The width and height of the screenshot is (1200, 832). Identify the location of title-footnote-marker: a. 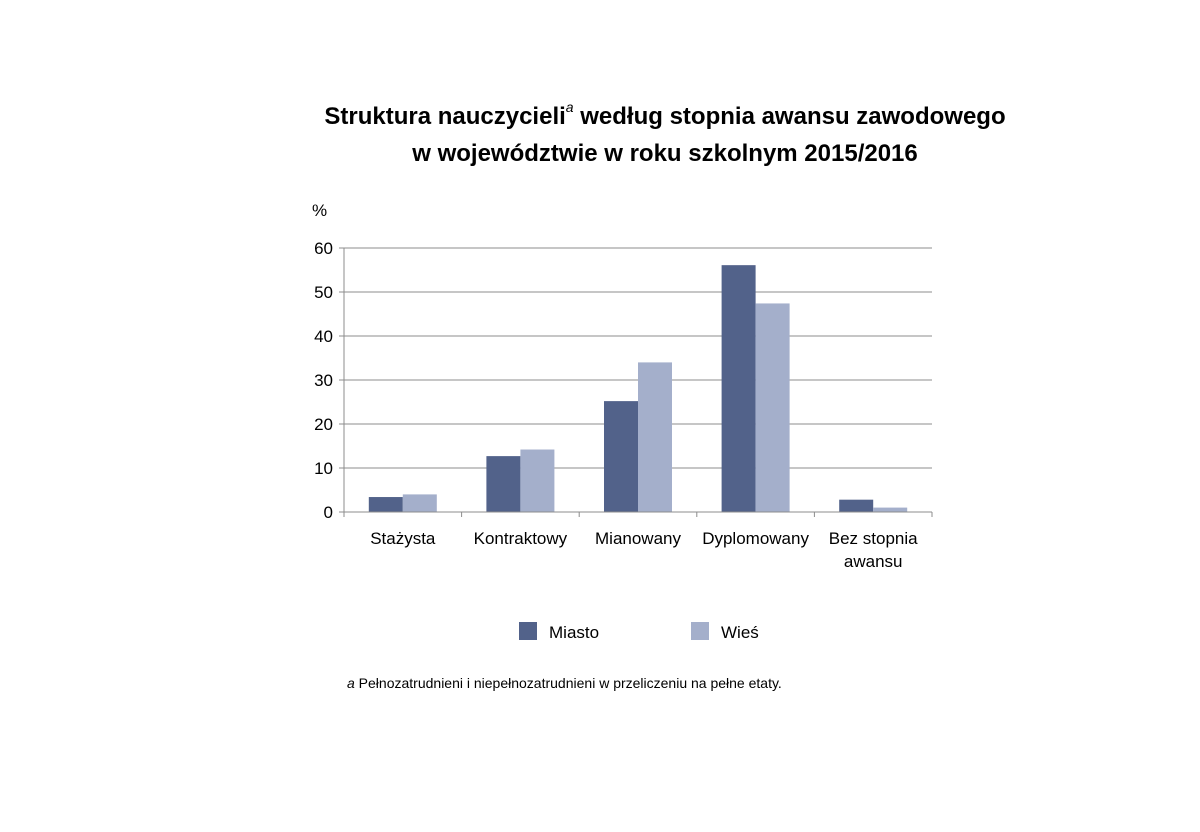
(569, 107).